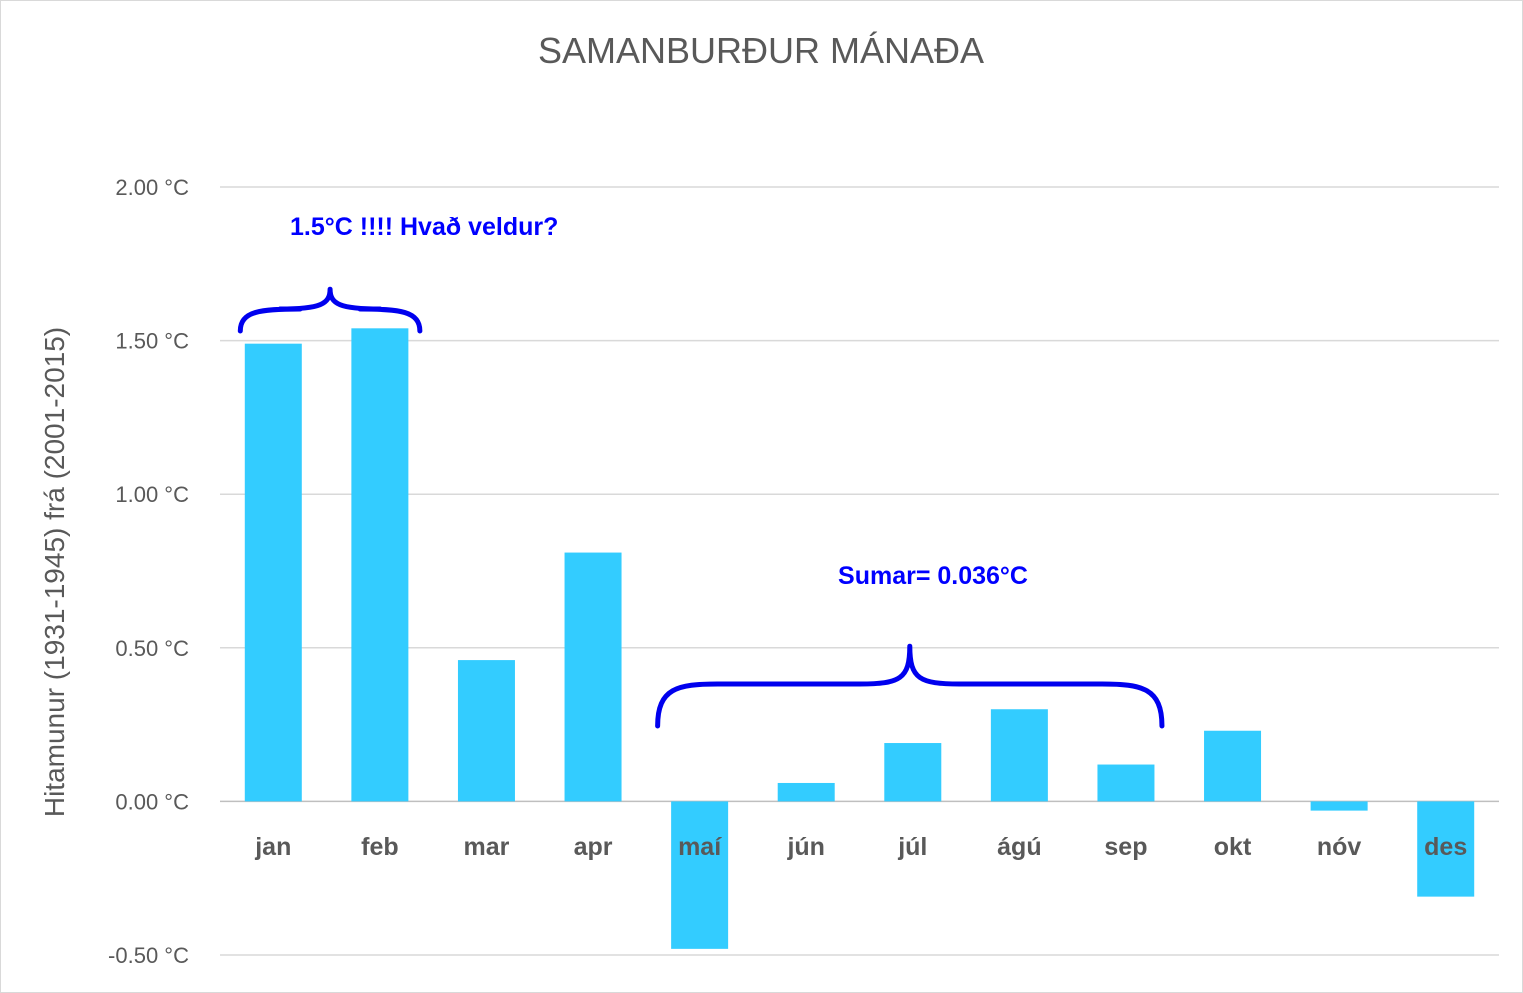  I want to click on brace-jan-feb, so click(330, 310).